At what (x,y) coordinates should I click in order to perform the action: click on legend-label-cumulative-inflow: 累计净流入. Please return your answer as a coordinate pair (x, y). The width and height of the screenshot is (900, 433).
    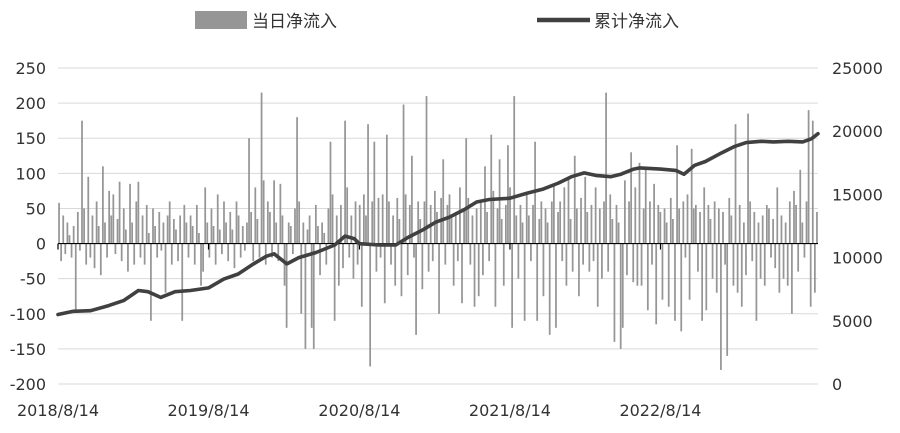
    Looking at the image, I should click on (636, 22).